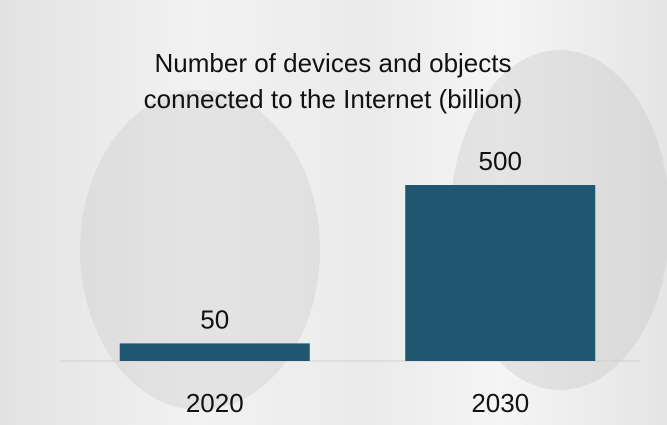  I want to click on x-tick-label: 2030, so click(500, 403).